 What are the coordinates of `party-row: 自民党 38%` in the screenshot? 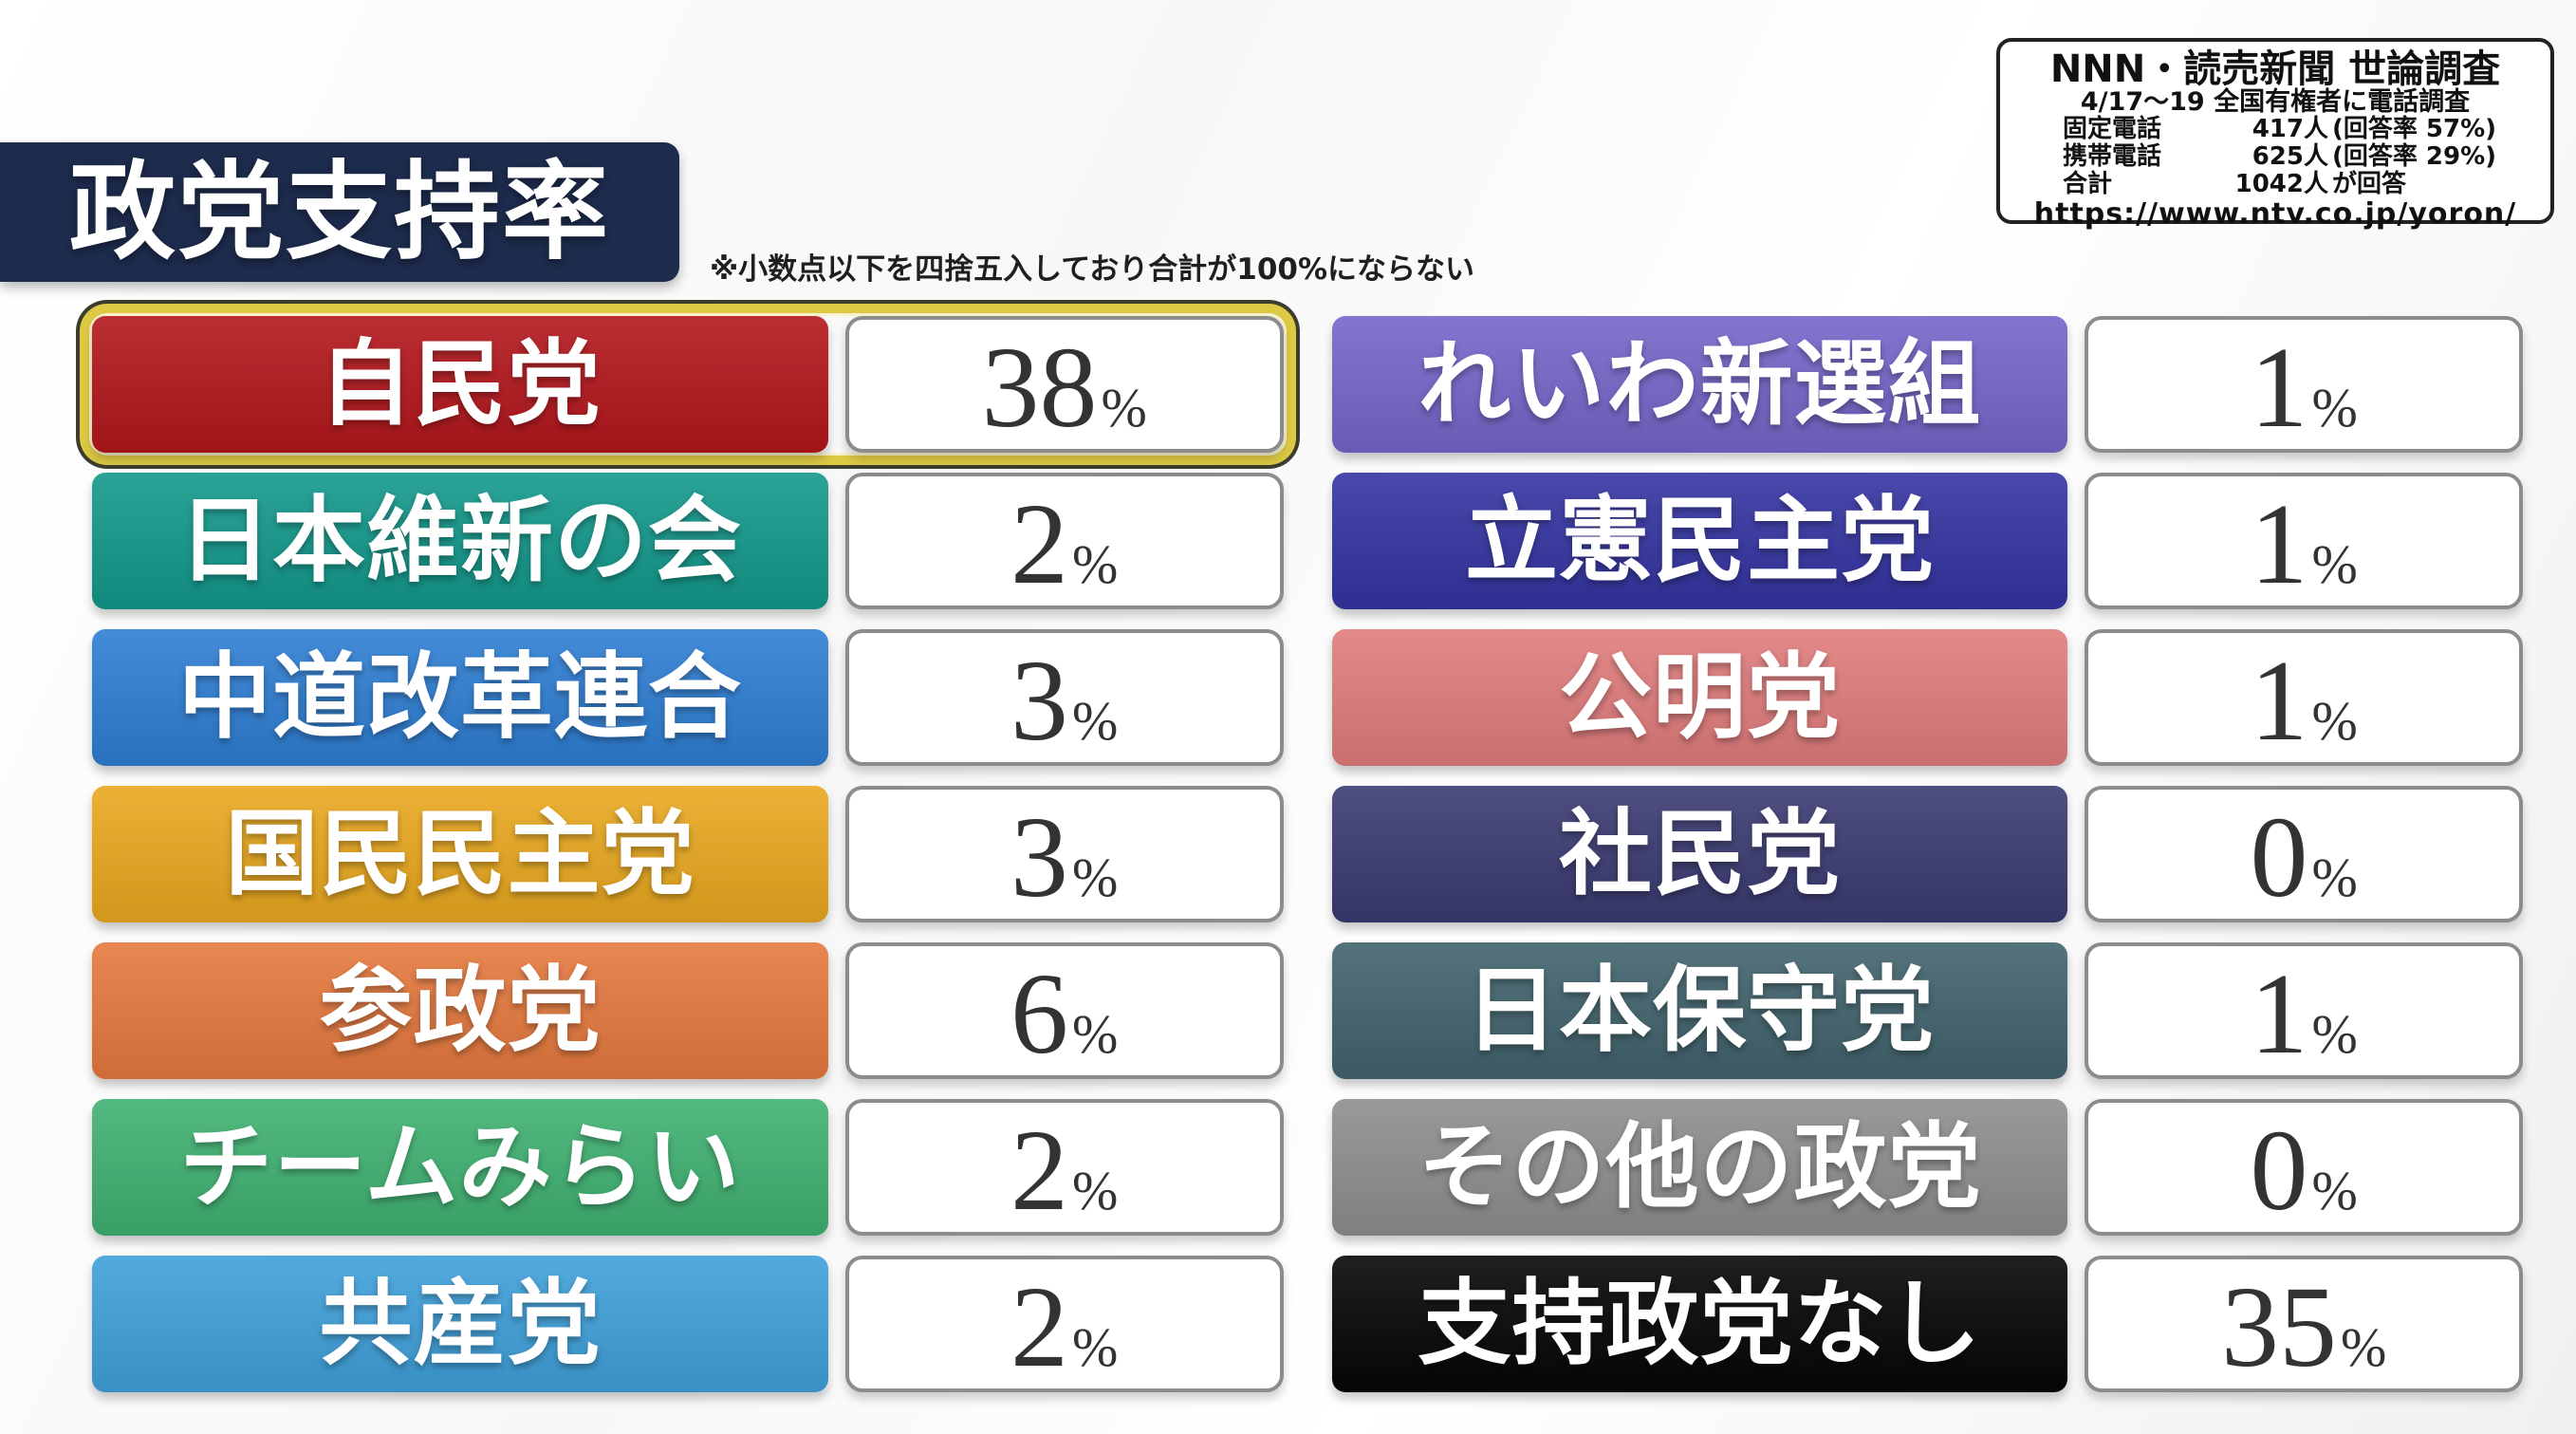 It's located at (688, 384).